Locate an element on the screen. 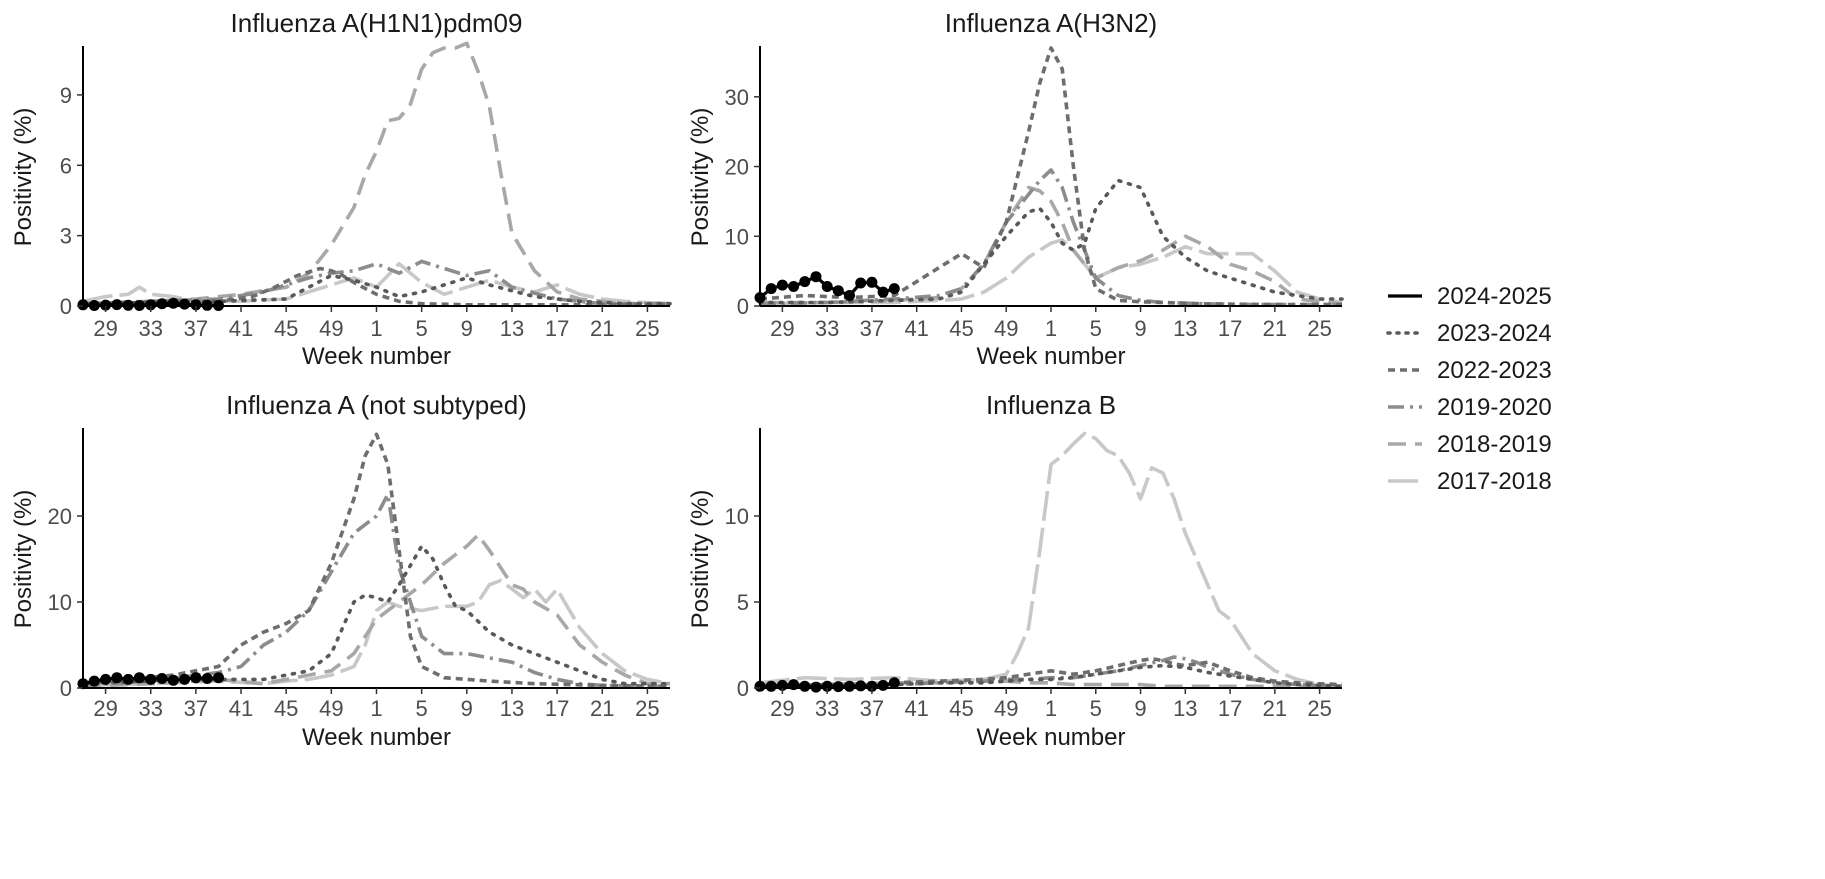  legend-label: 2024-2025 is located at coordinates (1494, 296).